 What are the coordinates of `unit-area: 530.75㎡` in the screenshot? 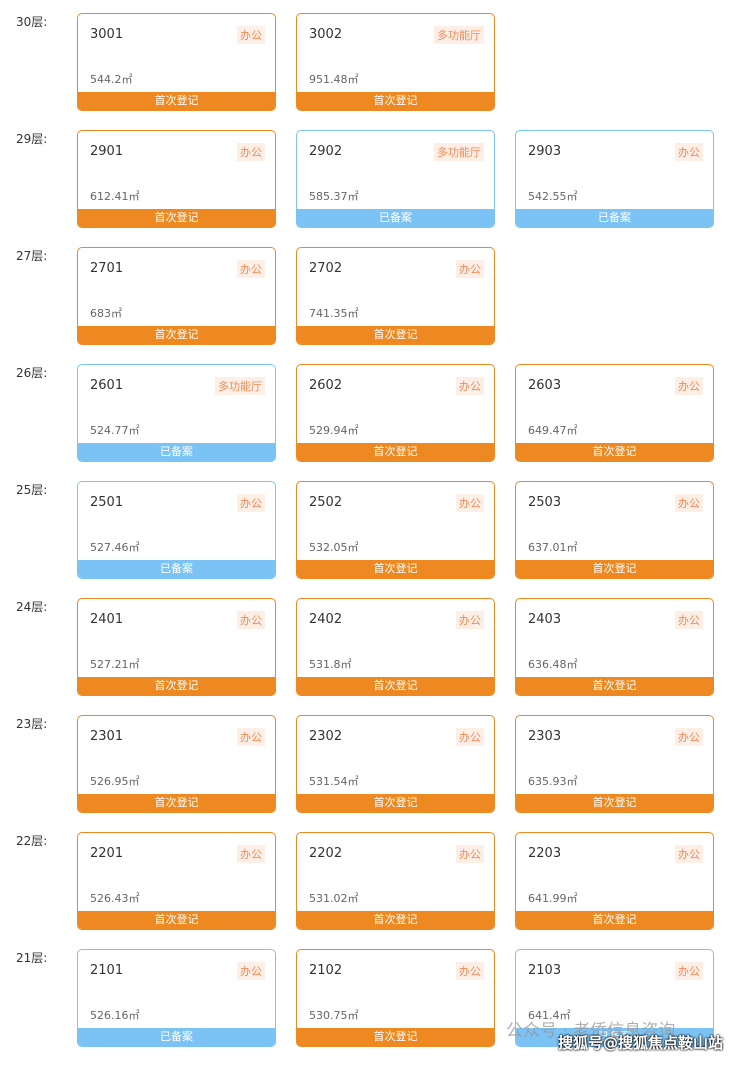 It's located at (334, 1015).